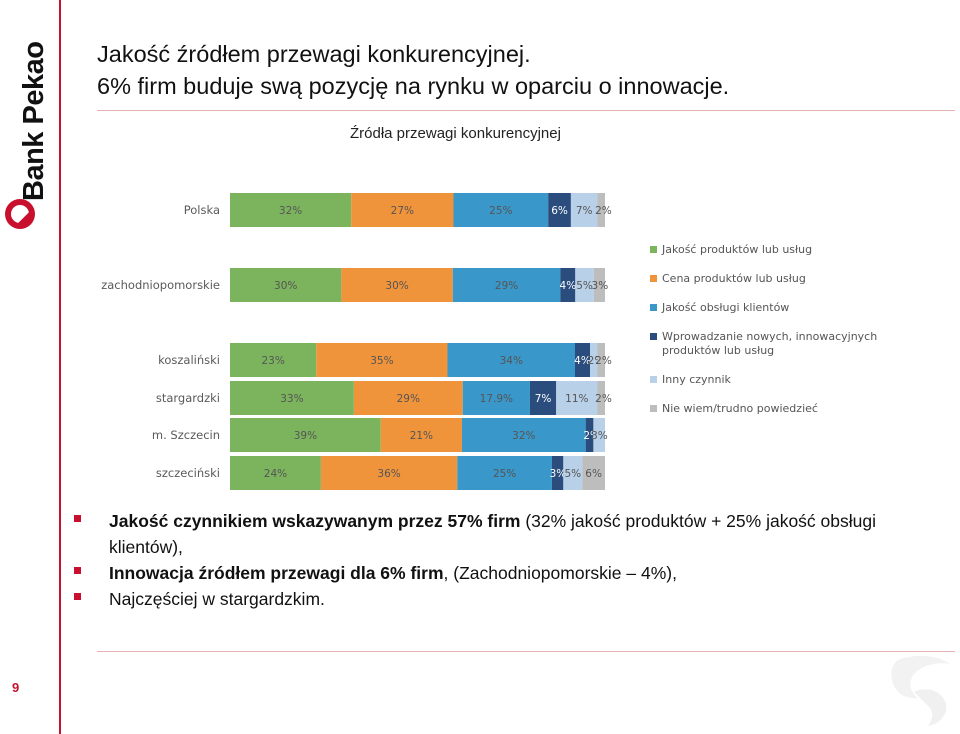 This screenshot has width=960, height=734. Describe the element at coordinates (160, 285) in the screenshot. I see `row-label: zachodniopomorskie` at that location.